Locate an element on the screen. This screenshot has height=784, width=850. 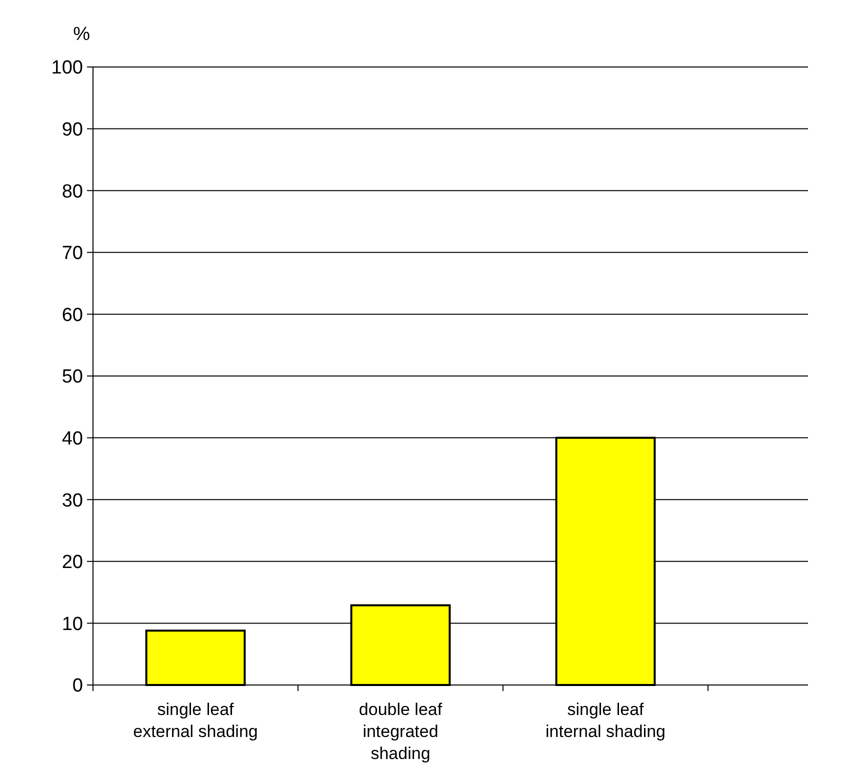
x-tick-label: single leaf external shading is located at coordinates (195, 720).